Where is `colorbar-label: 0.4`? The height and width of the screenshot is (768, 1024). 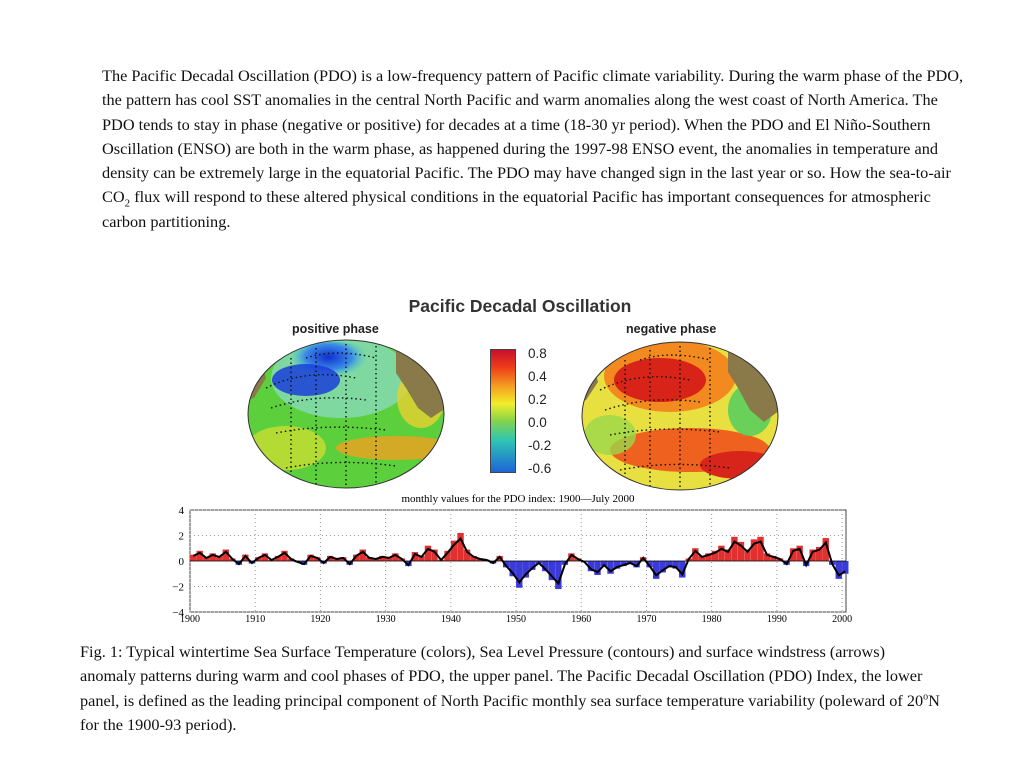 colorbar-label: 0.4 is located at coordinates (537, 376).